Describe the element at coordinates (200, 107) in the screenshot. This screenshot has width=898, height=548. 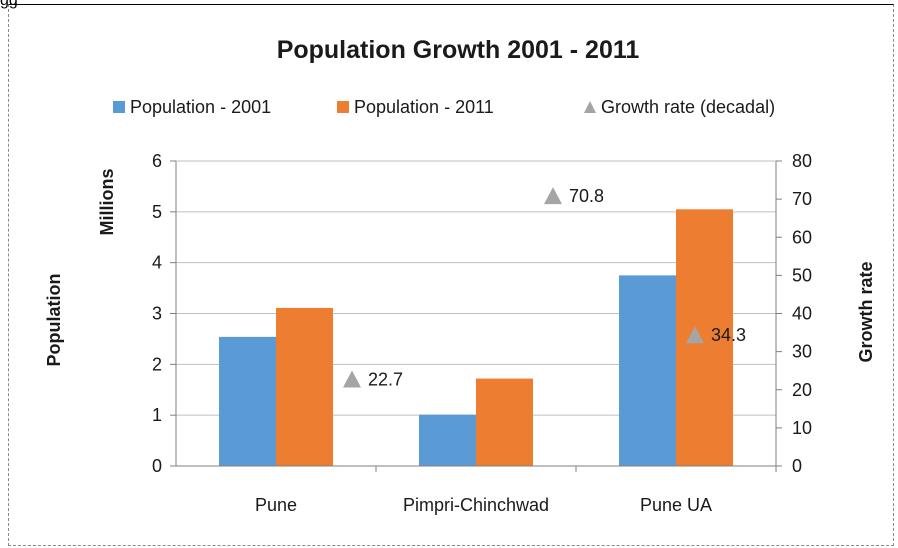
I see `legend-label: Population - 2001` at that location.